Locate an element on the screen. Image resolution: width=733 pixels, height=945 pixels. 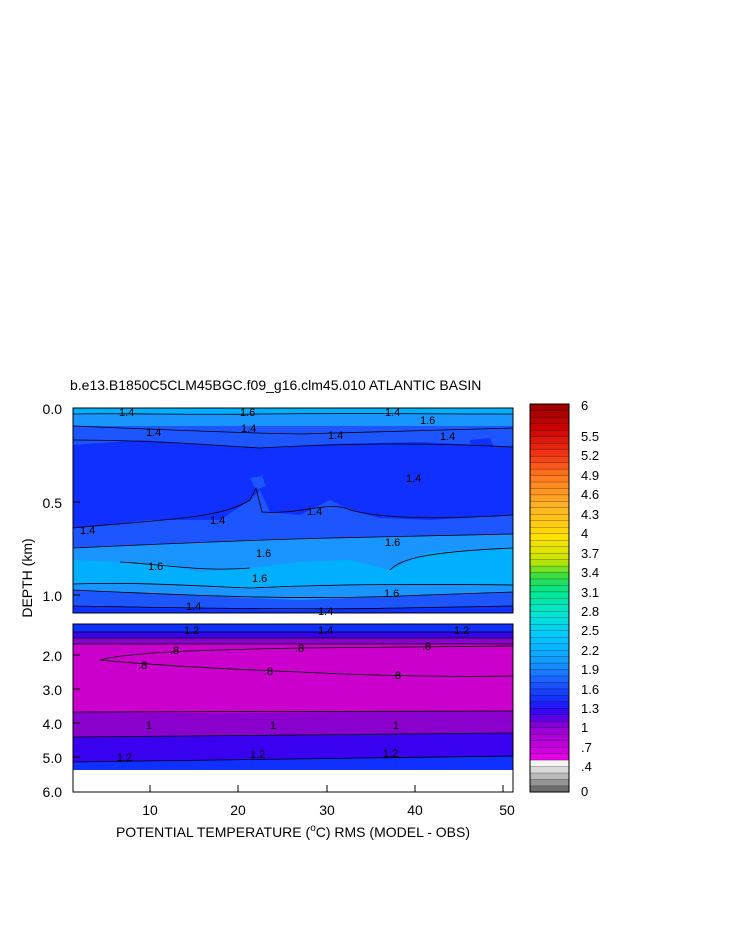
colorbar-label: 1.9 is located at coordinates (590, 669).